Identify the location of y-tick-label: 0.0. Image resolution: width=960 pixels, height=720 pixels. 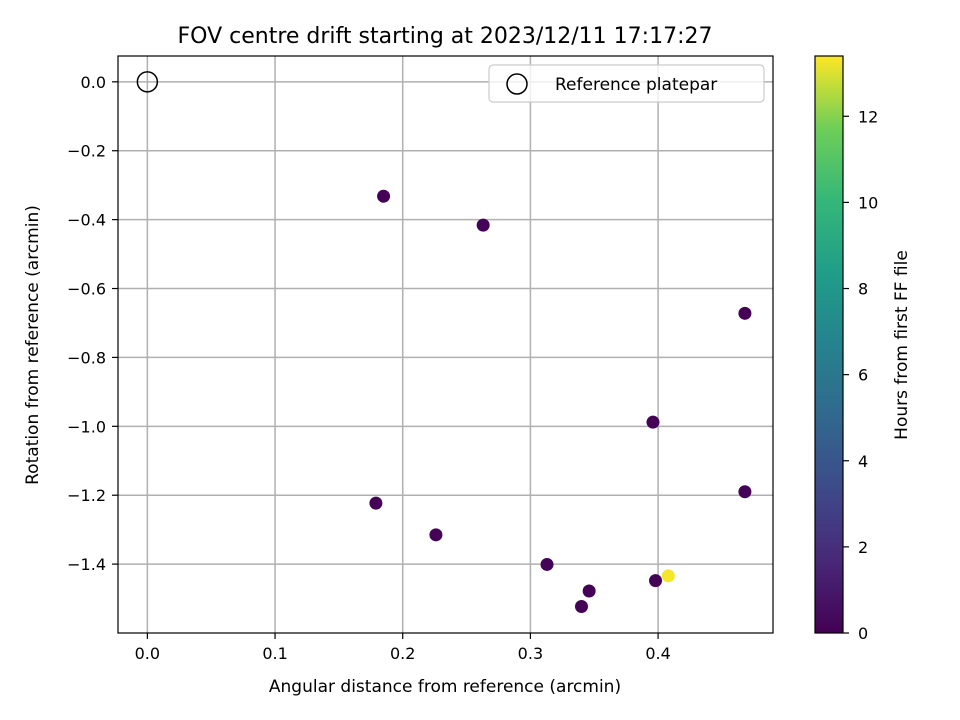
(93, 82).